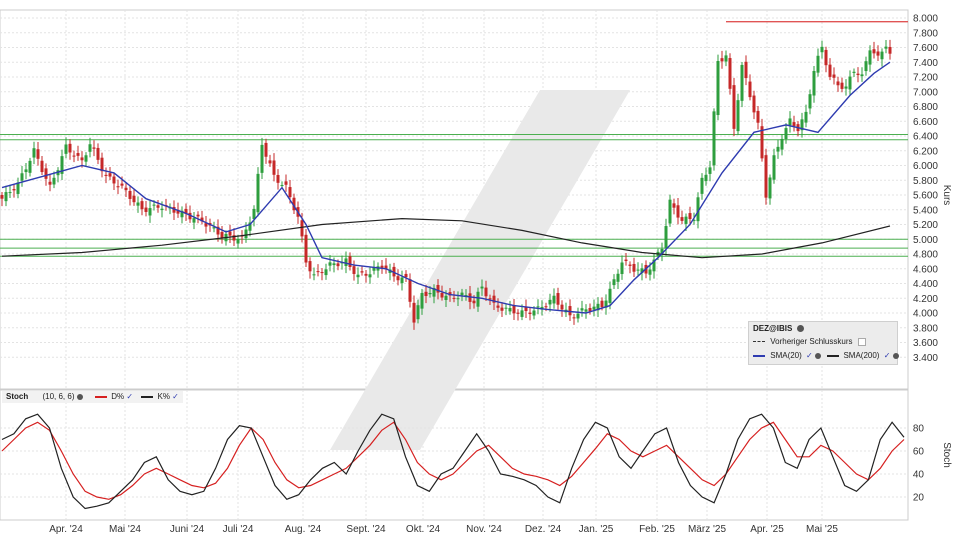 Image resolution: width=960 pixels, height=545 pixels. What do you see at coordinates (366, 529) in the screenshot?
I see `x-tick-label: Sept. '24` at bounding box center [366, 529].